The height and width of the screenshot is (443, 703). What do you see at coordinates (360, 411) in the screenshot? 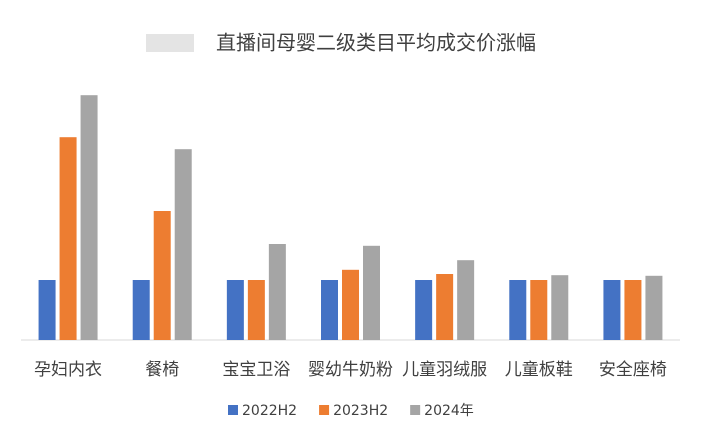
I see `legend-label: 2023H2` at bounding box center [360, 411].